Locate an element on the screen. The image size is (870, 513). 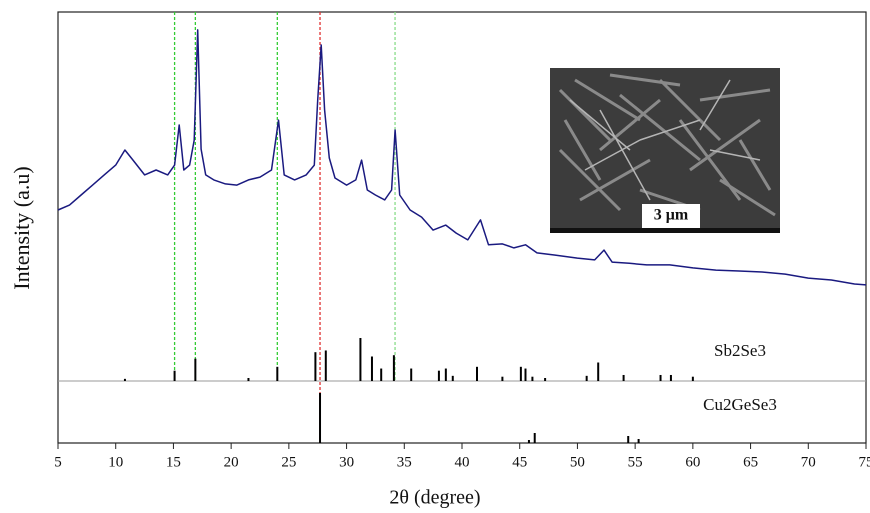
x-tick-label: 20 is located at coordinates (231, 462).